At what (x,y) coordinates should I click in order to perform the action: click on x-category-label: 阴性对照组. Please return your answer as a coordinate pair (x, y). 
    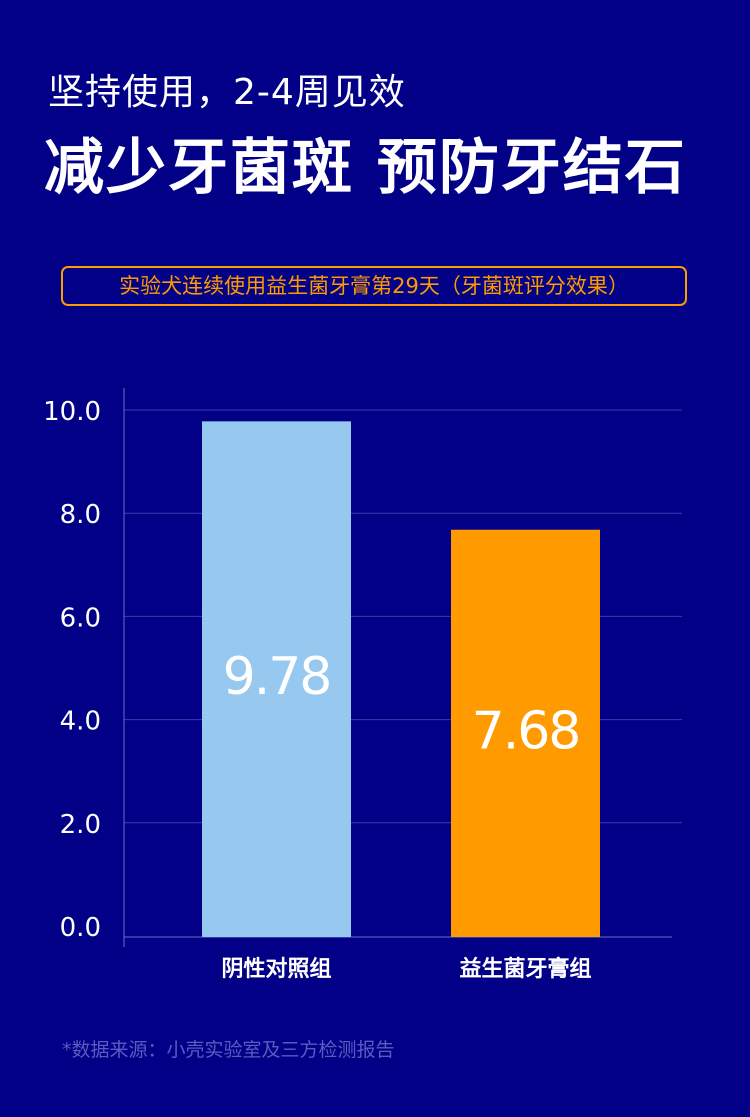
    Looking at the image, I should click on (276, 969).